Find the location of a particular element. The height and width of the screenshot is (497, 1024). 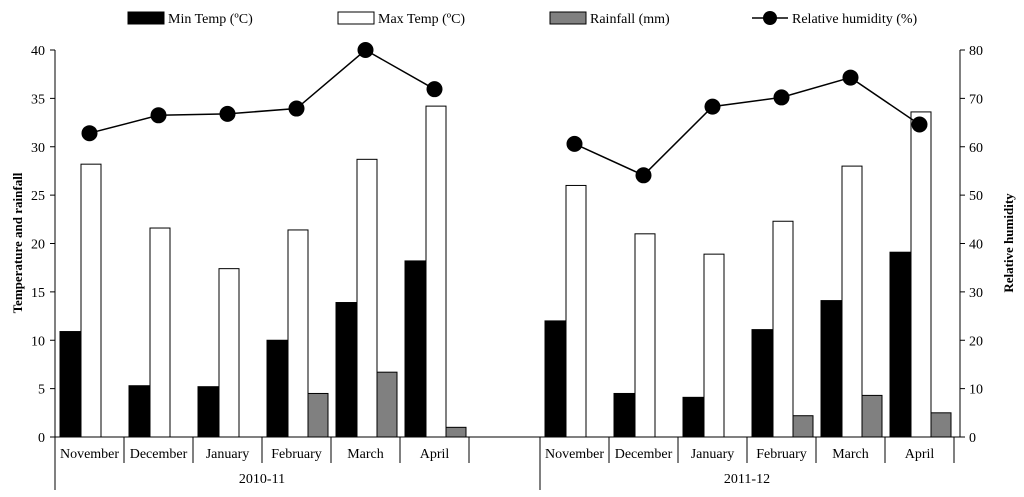

legend-swatch-min is located at coordinates (146, 18).